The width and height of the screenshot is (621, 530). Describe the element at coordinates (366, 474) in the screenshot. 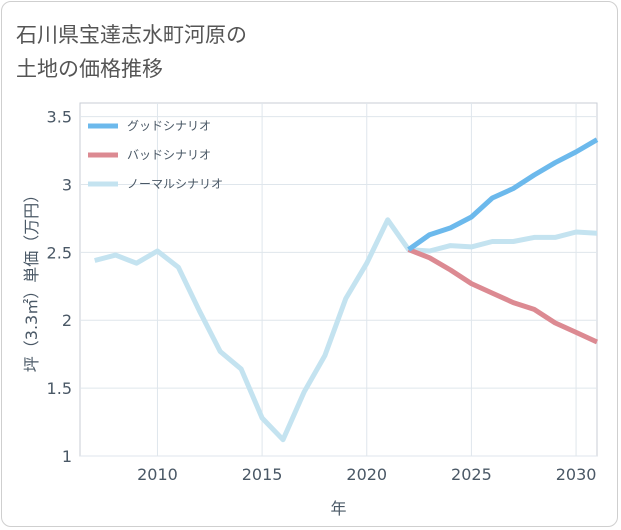

I see `x-tick-label: 2020` at that location.